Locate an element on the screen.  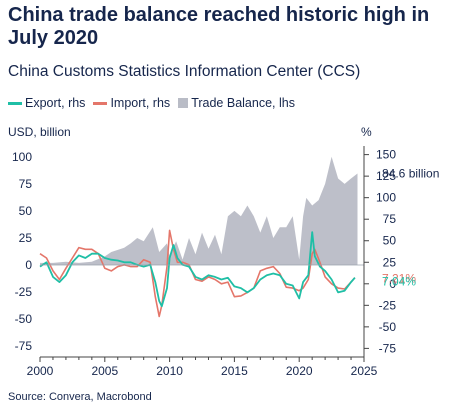
left-tick-label: 100 is located at coordinates (22, 157).